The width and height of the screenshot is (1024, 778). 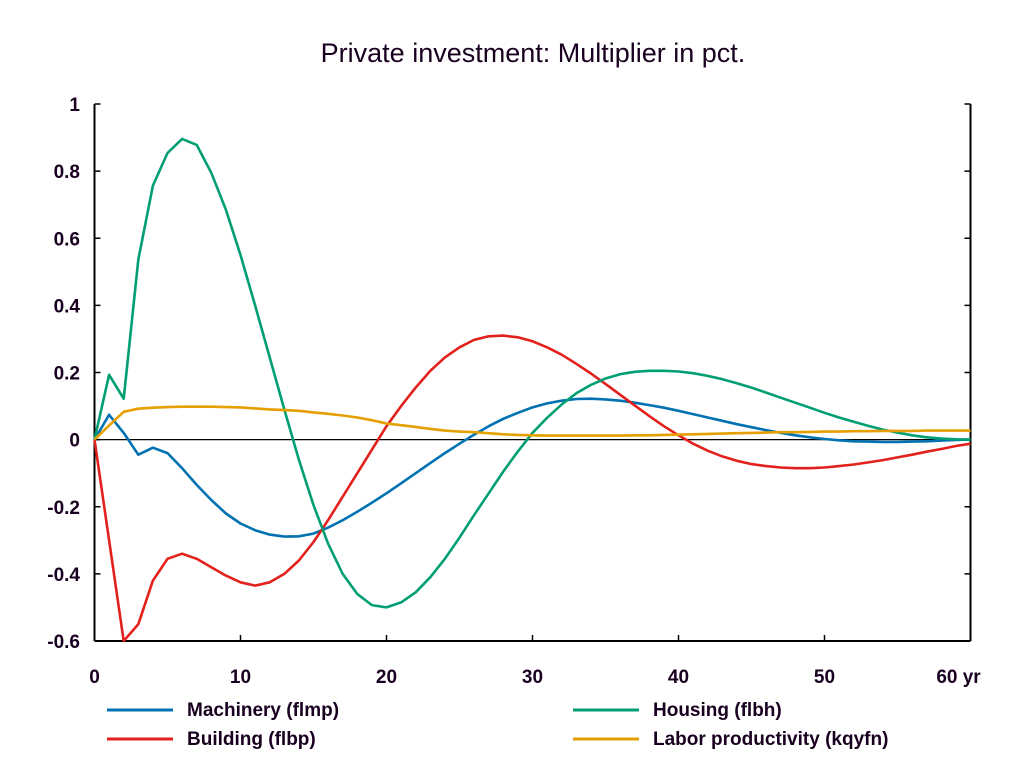 I want to click on y-tick-label: 0.2, so click(x=67, y=374).